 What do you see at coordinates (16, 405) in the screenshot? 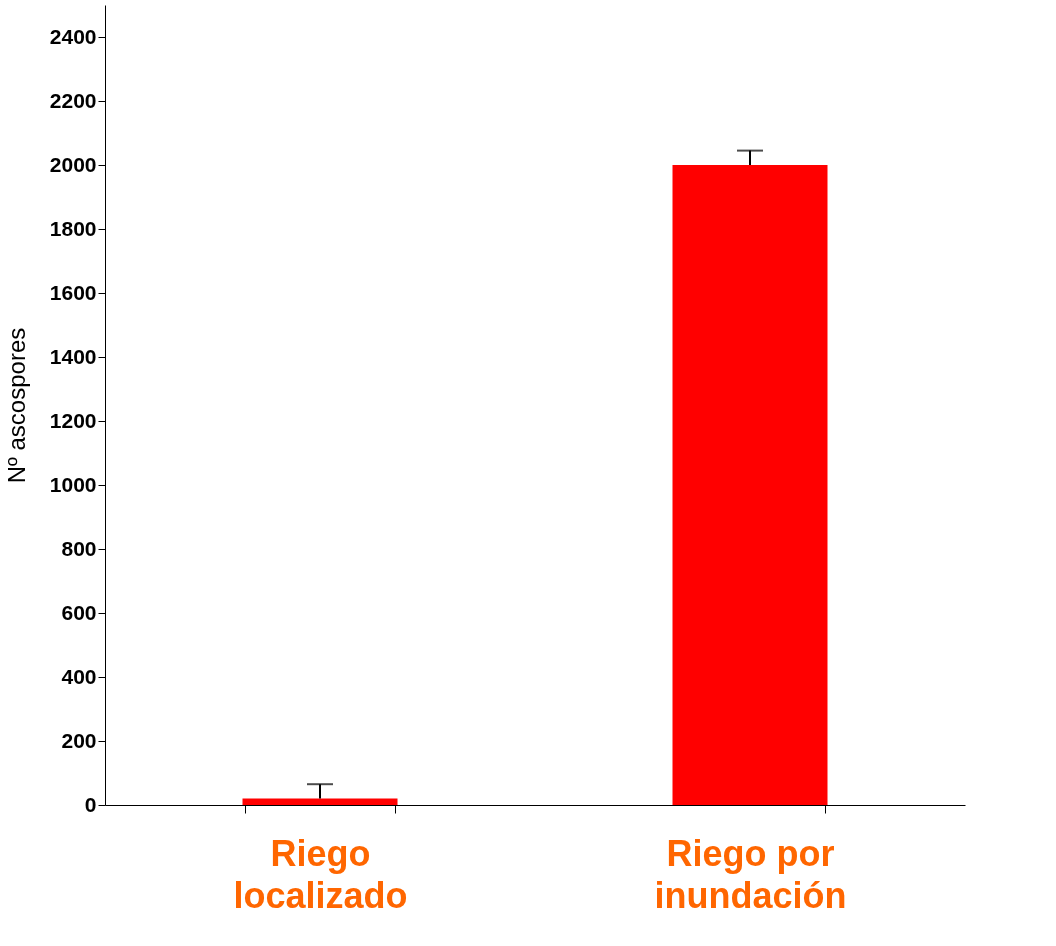
I see `y-axis-title: Nº ascospores` at bounding box center [16, 405].